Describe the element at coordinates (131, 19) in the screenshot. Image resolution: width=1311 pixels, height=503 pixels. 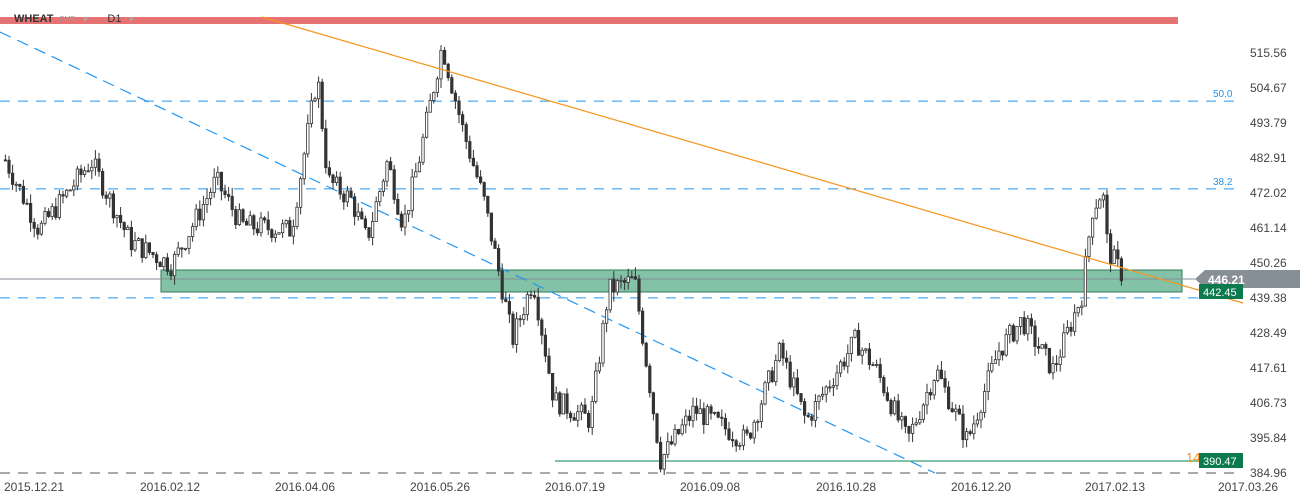
I see `timeframe-dropdown-icon: ▼` at that location.